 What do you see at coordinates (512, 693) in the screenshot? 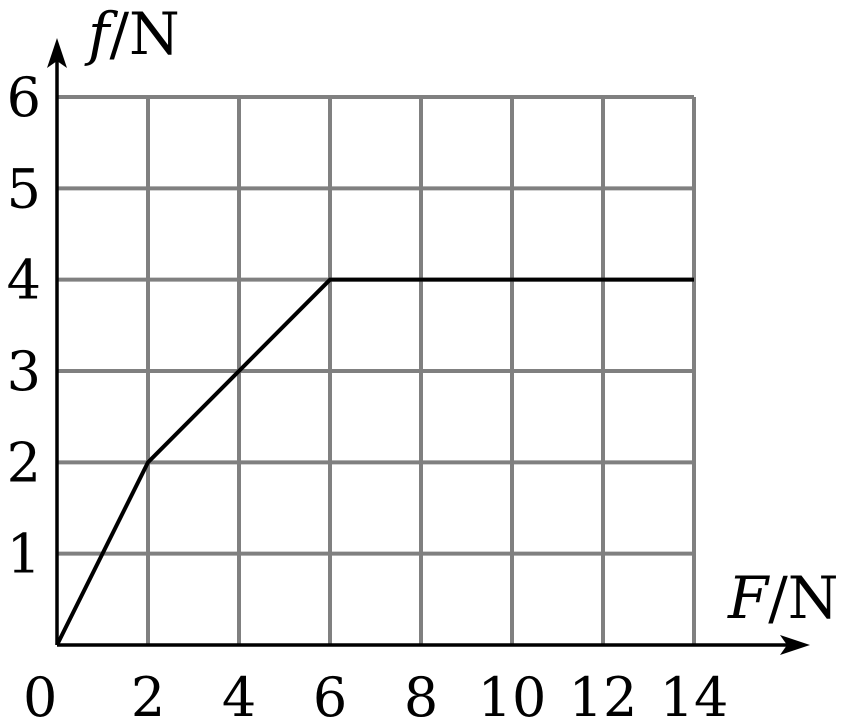
I see `x-tick-label: 10` at bounding box center [512, 693].